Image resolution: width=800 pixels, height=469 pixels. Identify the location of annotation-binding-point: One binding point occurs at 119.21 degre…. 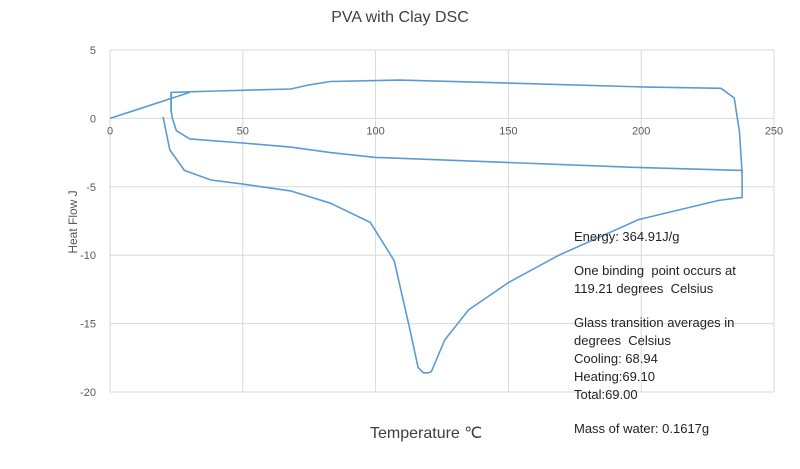
(655, 279).